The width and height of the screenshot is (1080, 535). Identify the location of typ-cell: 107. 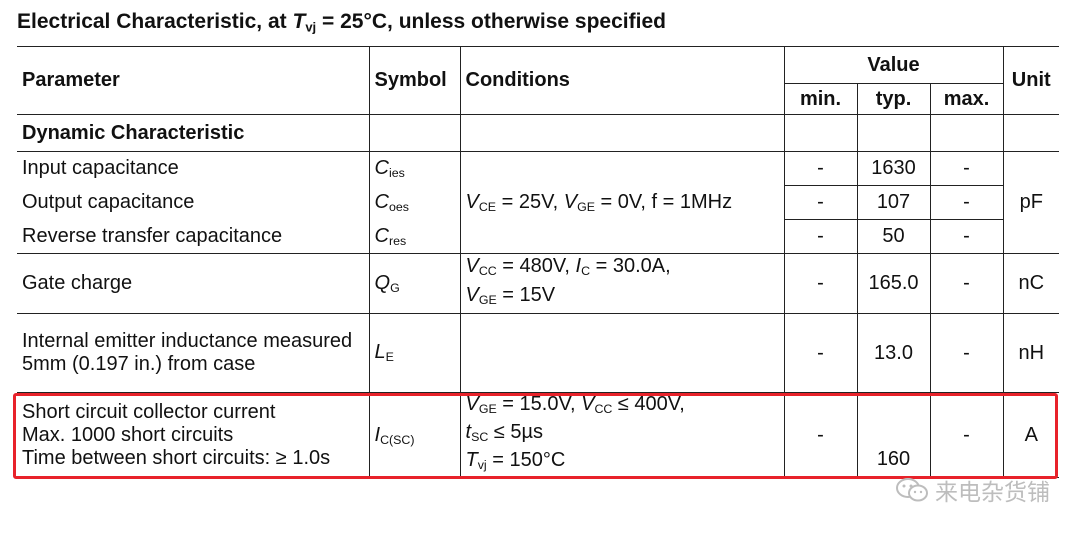
(894, 202).